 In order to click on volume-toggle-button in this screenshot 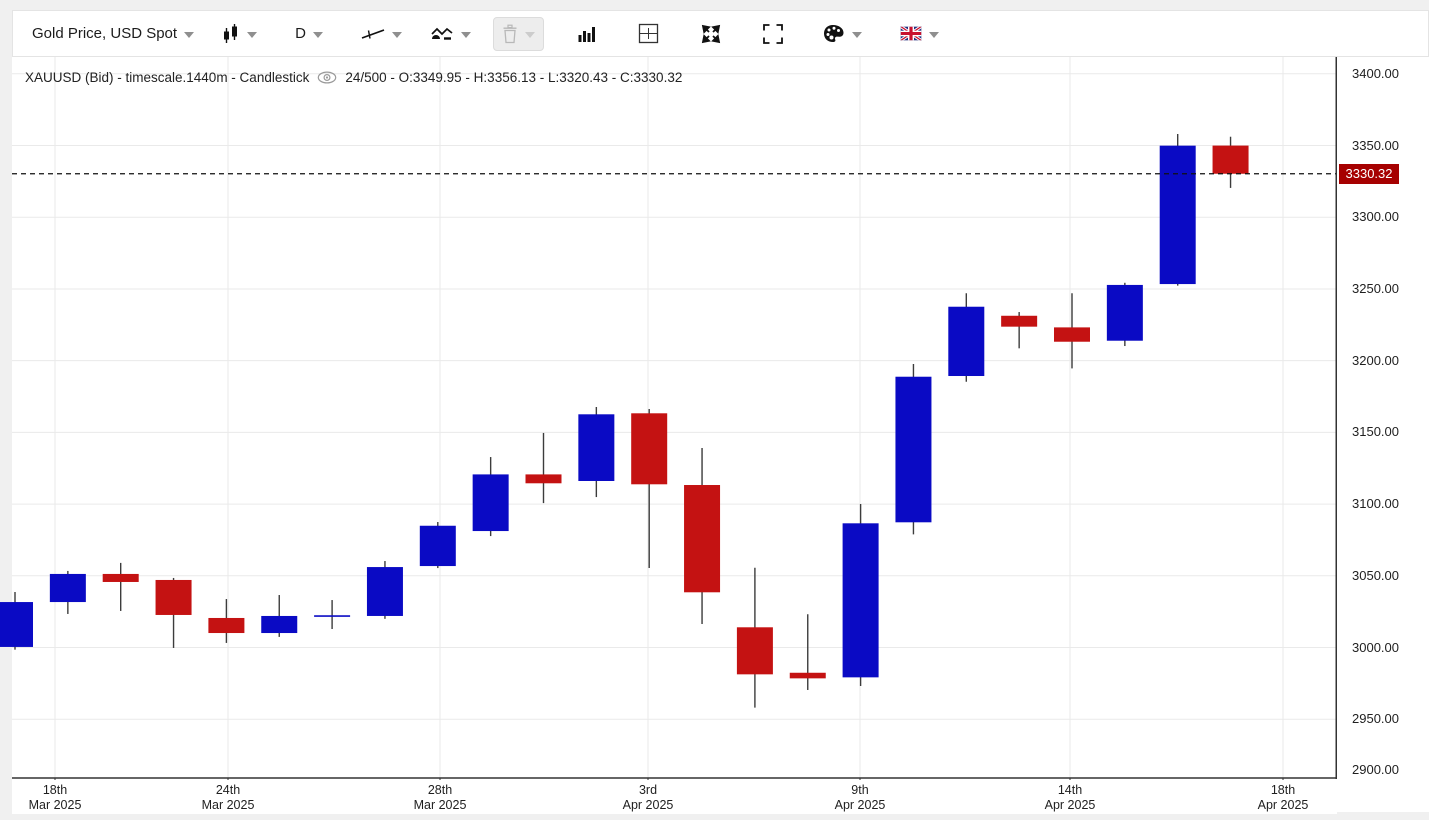, I will do `click(587, 34)`.